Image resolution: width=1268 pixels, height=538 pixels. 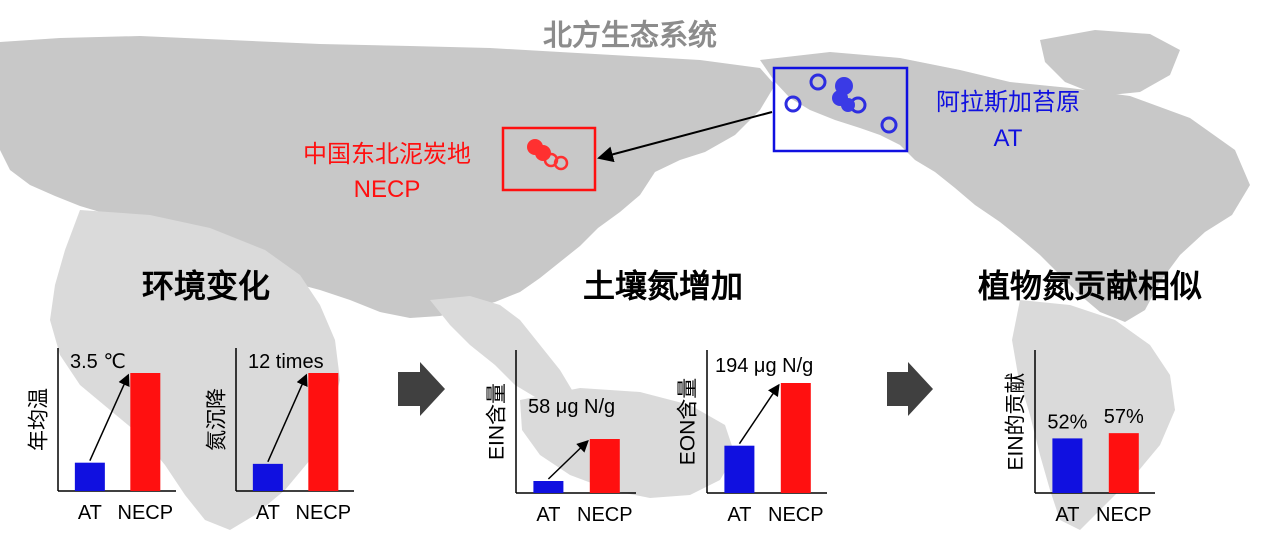 What do you see at coordinates (1110, 63) in the screenshot?
I see `landmass-greenland` at bounding box center [1110, 63].